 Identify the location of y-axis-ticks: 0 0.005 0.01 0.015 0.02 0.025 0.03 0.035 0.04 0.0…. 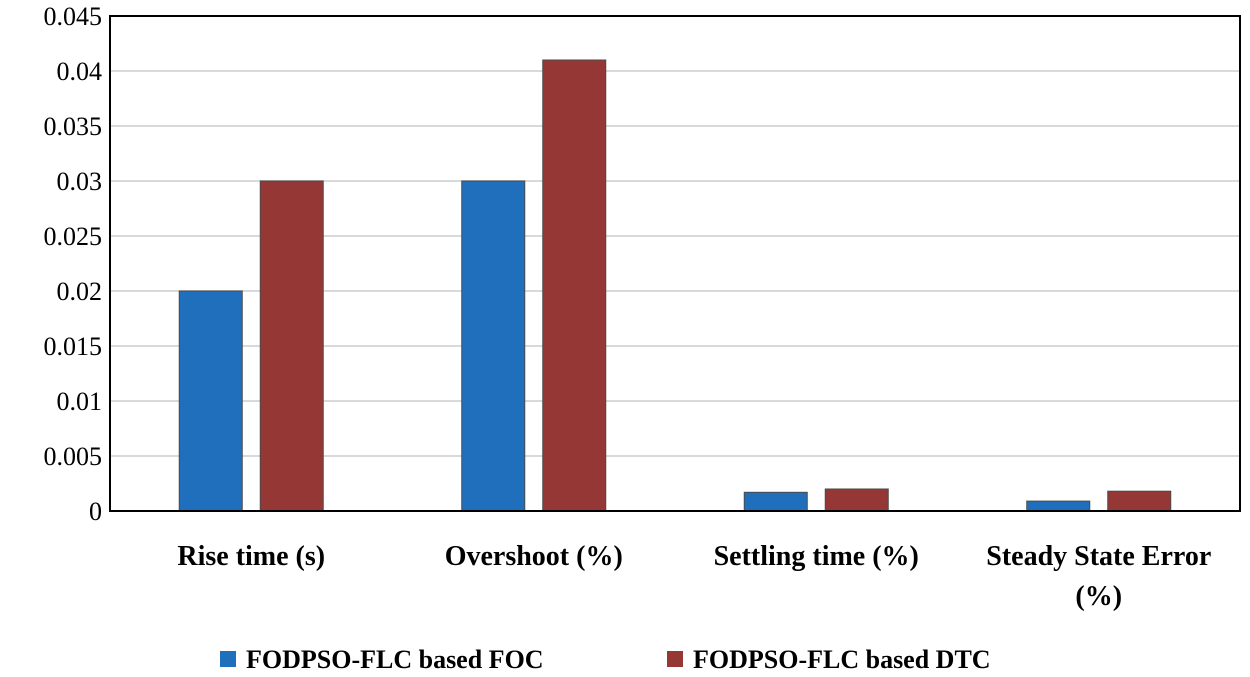
(73, 264).